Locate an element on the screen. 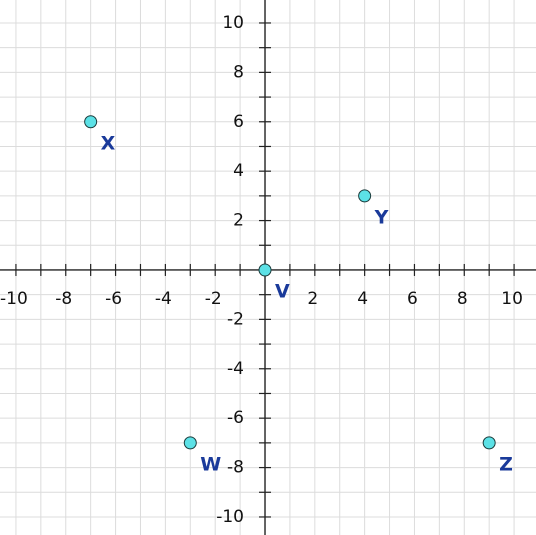 This screenshot has height=535, width=536. y-tick-label: 2 is located at coordinates (238, 221).